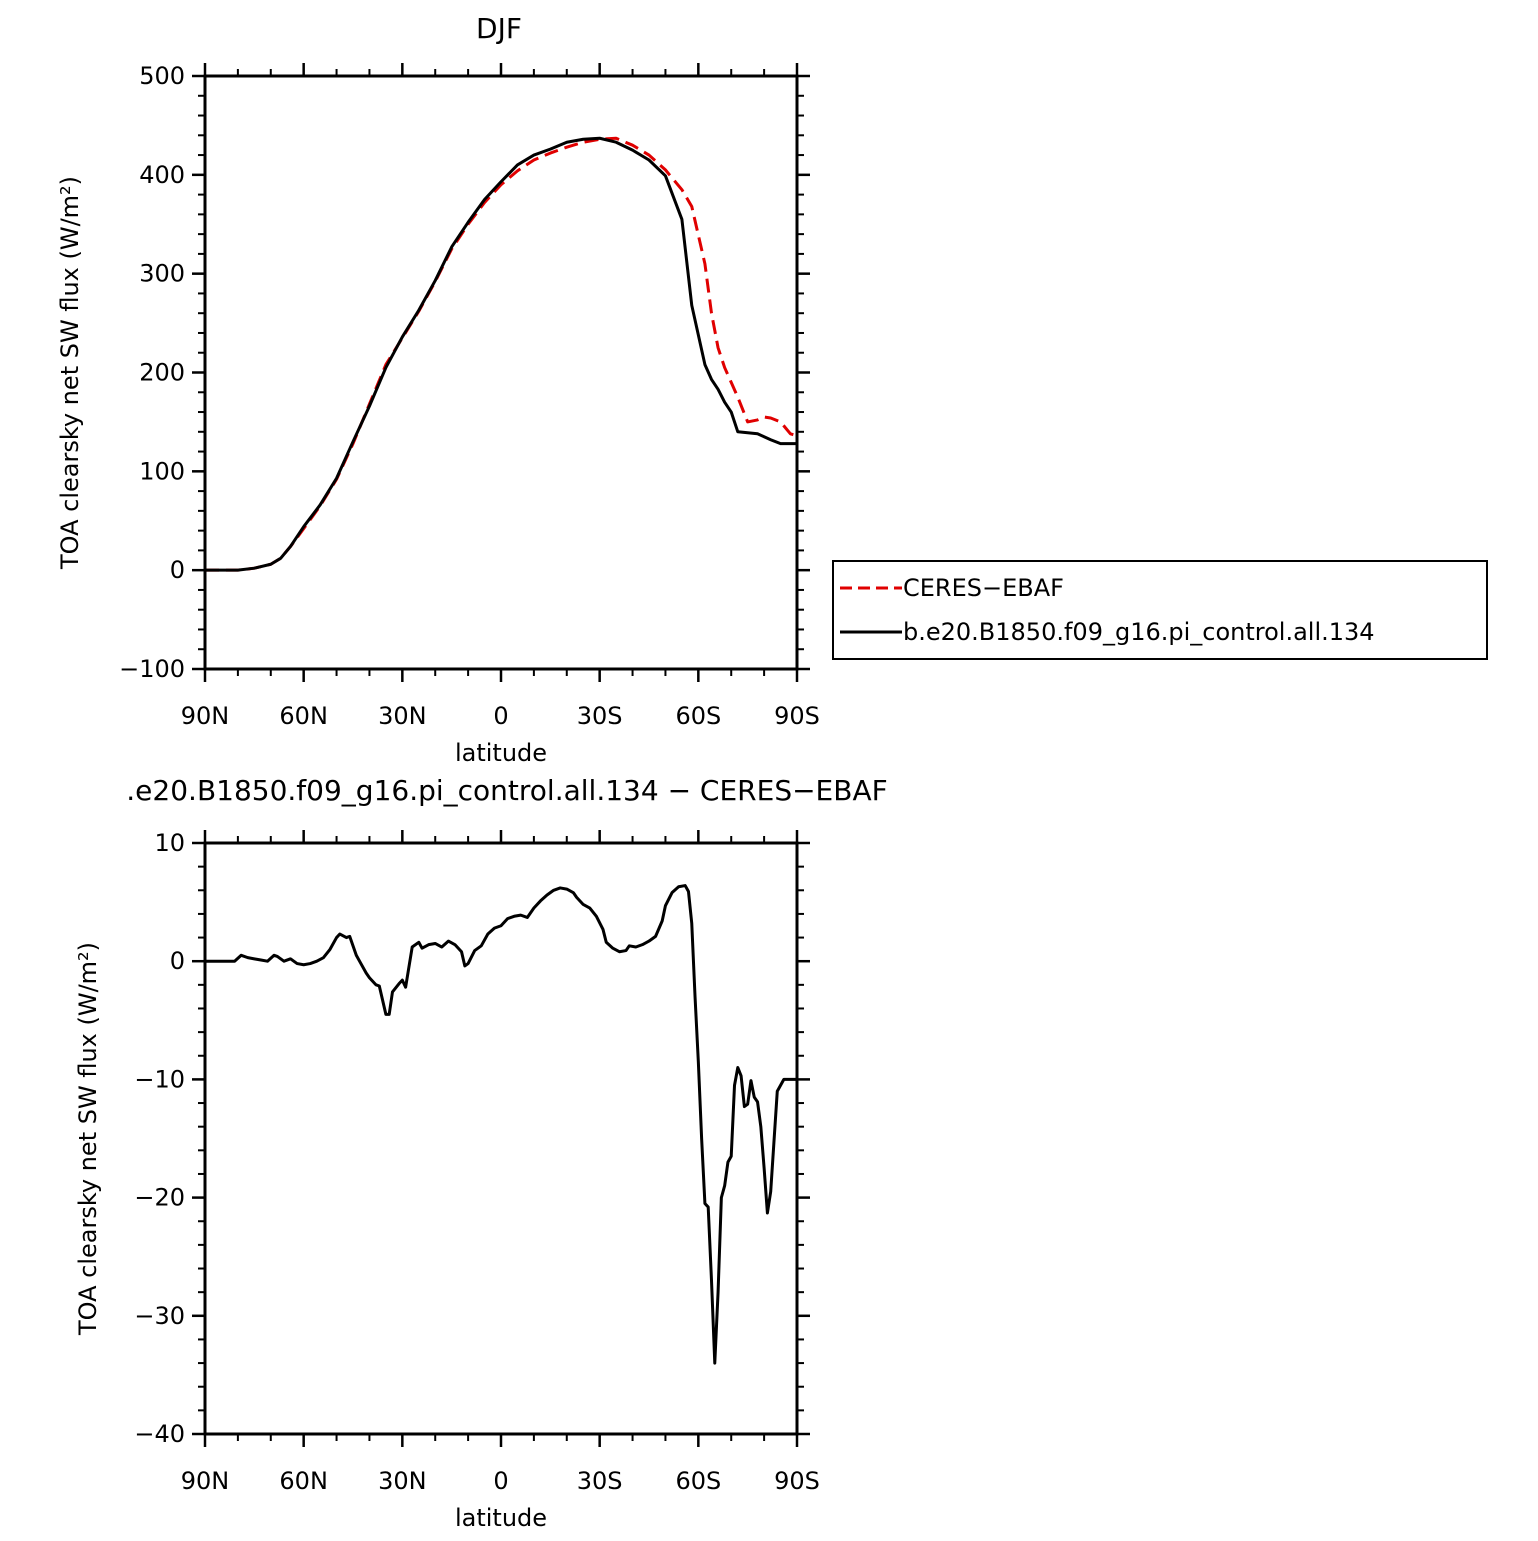 The width and height of the screenshot is (1538, 1541). Describe the element at coordinates (159, 1079) in the screenshot. I see `y-tick-label: −10` at that location.